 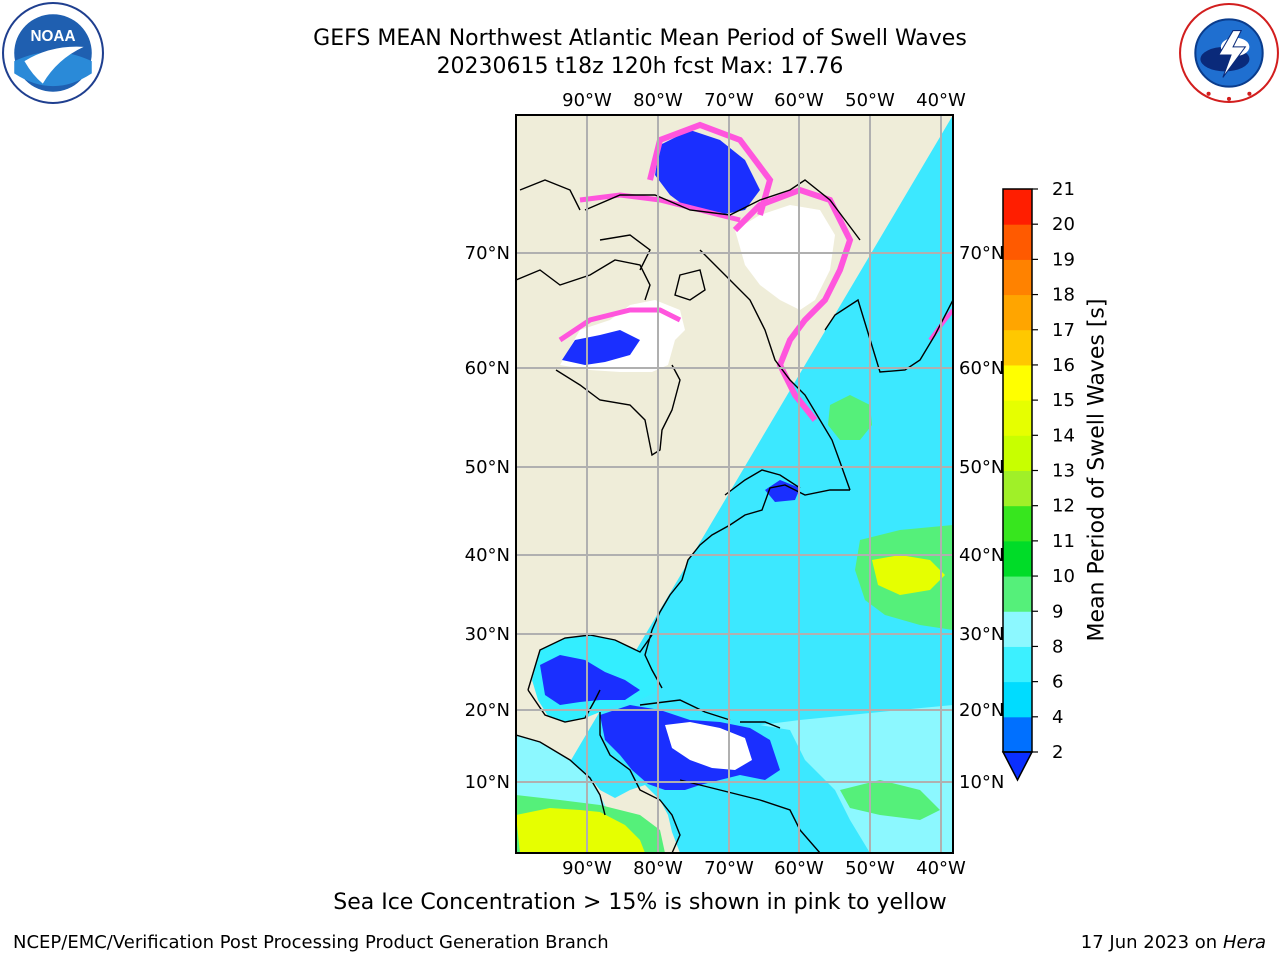 I want to click on lon-label-top: 90°W, so click(x=587, y=100).